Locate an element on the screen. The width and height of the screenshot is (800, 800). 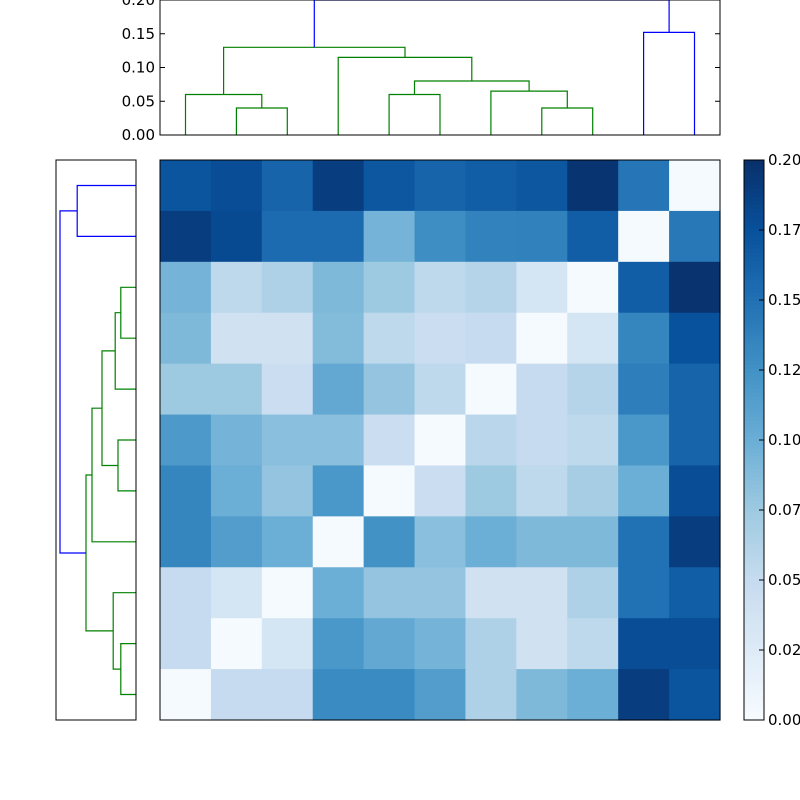
left-dendrogram-link is located at coordinates (99, 553).